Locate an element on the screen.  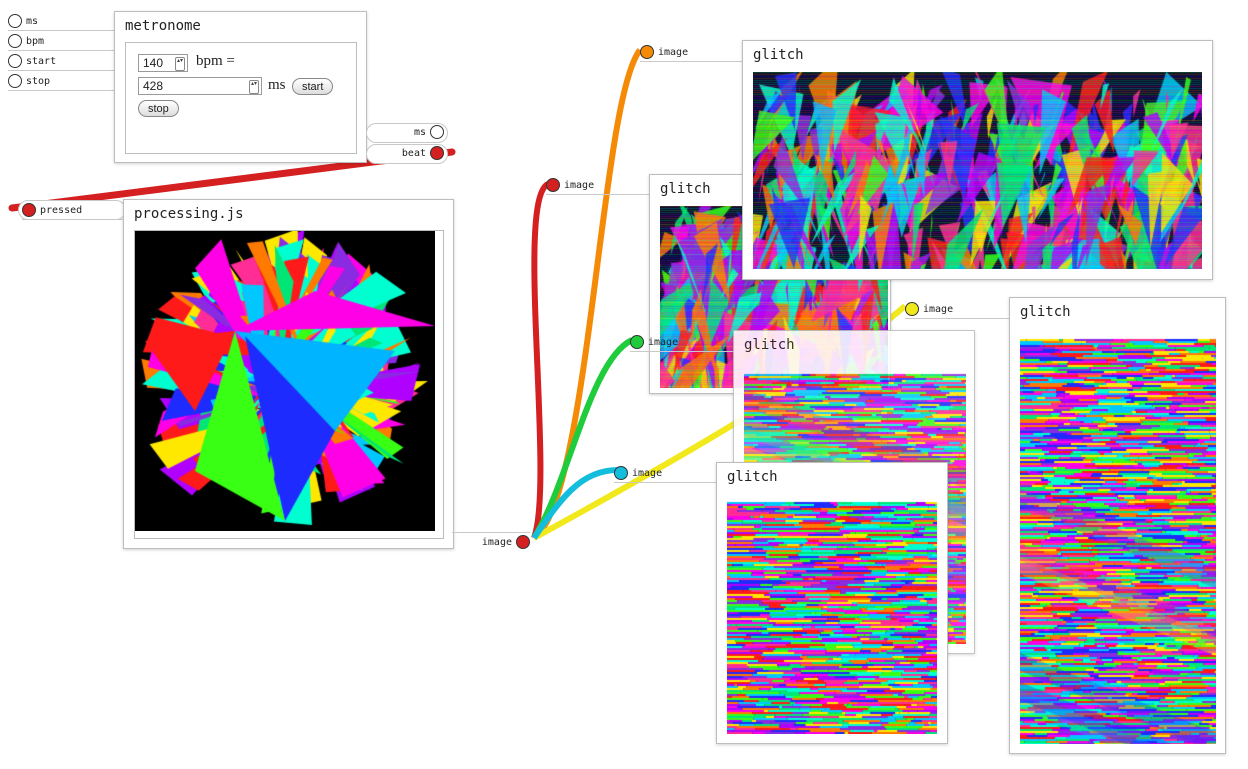
glitch-node-1: glitch is located at coordinates (977, 160).